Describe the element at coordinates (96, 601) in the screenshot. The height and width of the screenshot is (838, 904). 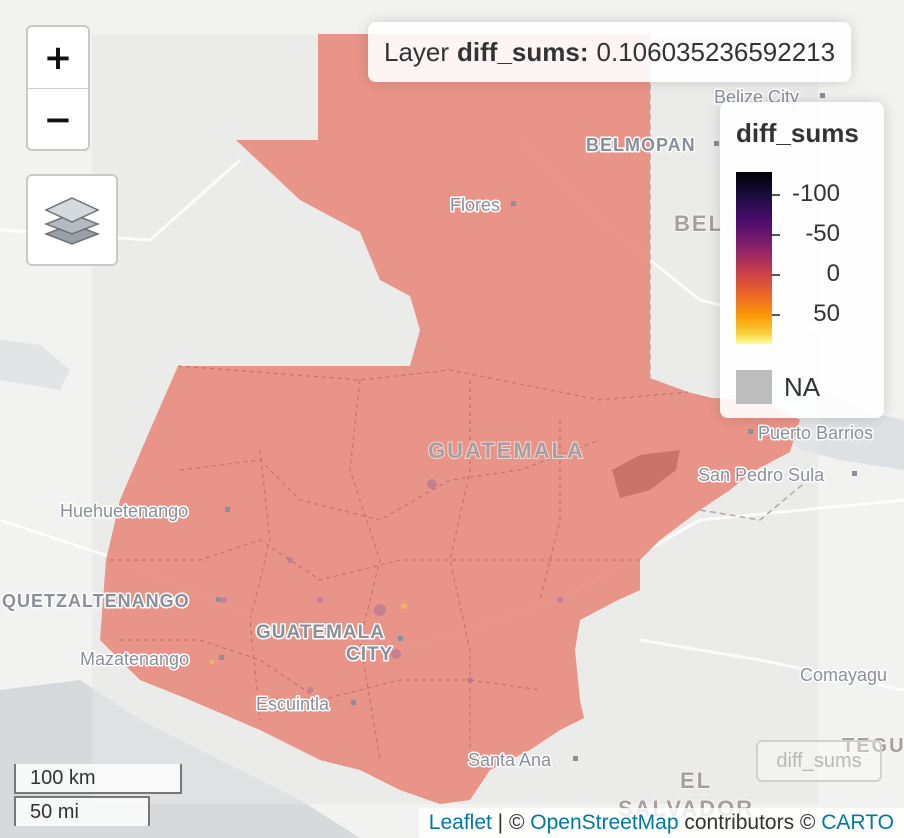
I see `label-quetzaltenango: QUETZALTENANGO` at that location.